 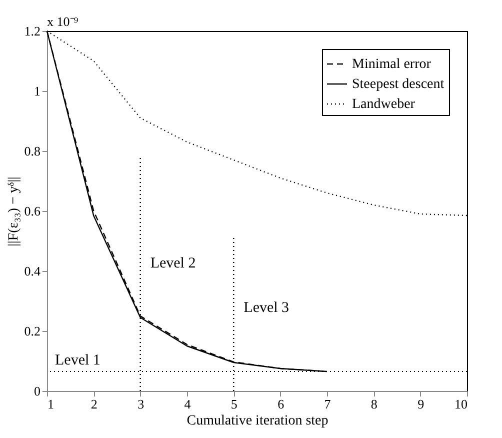 What do you see at coordinates (461, 404) in the screenshot?
I see `x-tick-label: 10` at bounding box center [461, 404].